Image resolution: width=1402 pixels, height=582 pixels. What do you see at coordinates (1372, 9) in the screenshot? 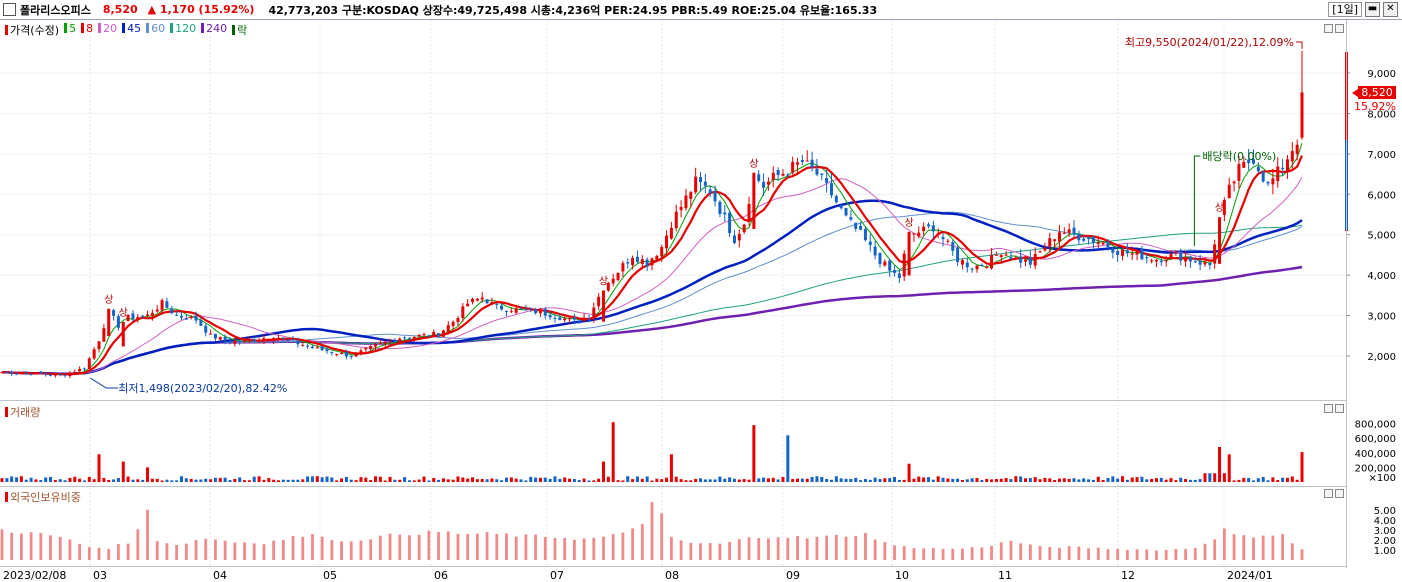
I see `minimize-button: ▬` at bounding box center [1372, 9].